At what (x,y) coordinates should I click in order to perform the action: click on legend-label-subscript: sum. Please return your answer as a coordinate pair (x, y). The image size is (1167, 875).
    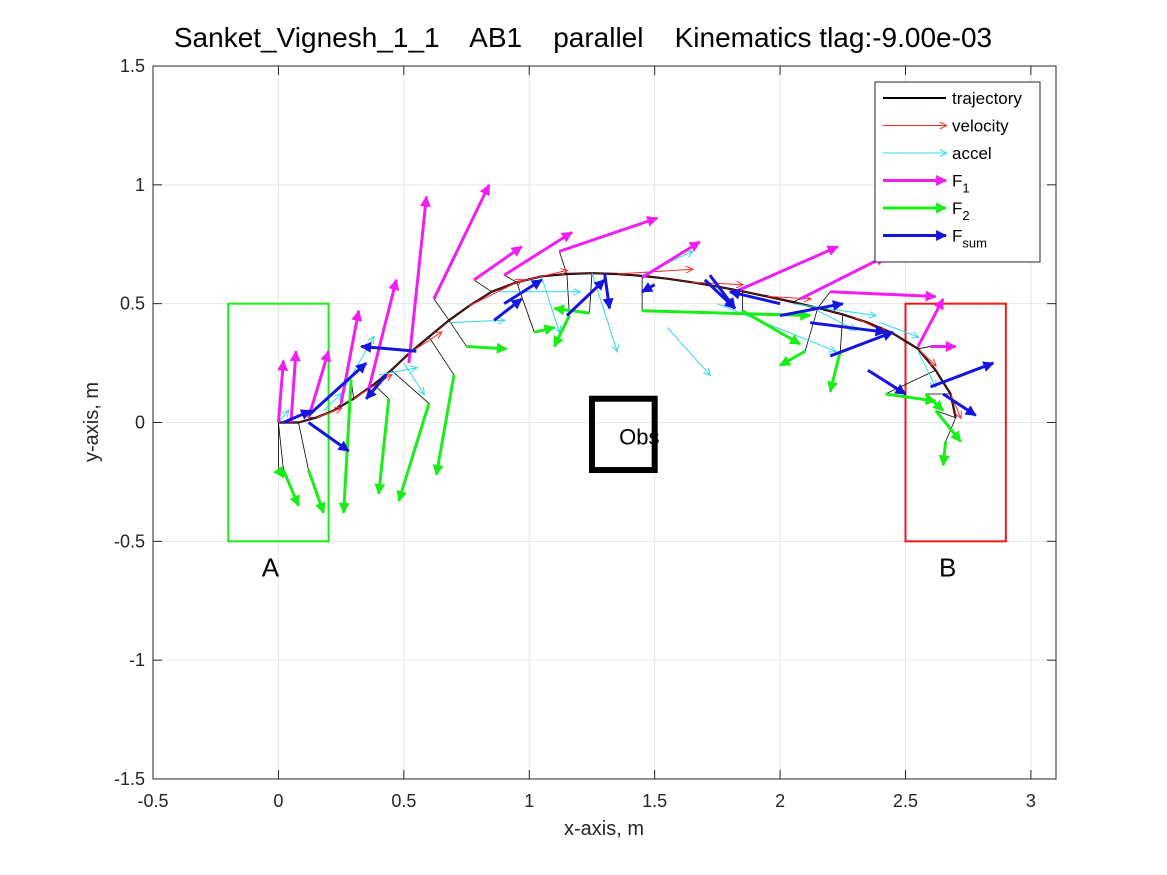
    Looking at the image, I should click on (974, 243).